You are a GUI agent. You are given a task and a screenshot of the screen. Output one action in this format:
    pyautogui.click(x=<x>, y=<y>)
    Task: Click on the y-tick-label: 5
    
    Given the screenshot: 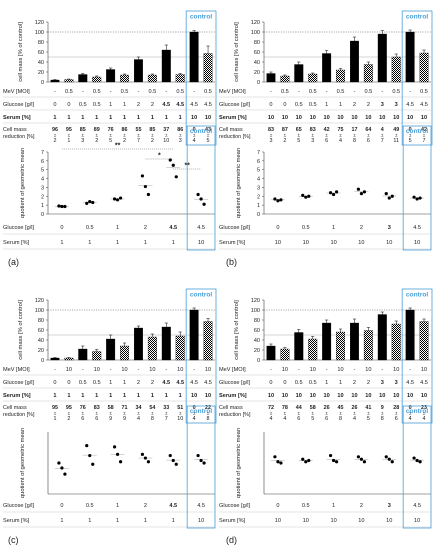 What is the action you would take?
    pyautogui.click(x=258, y=171)
    